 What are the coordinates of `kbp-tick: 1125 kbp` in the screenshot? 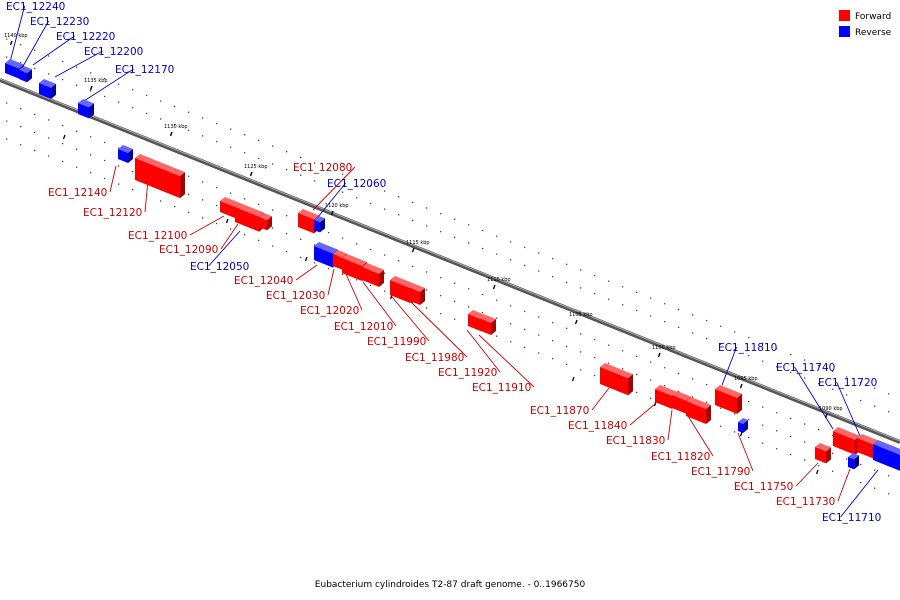 It's located at (256, 170).